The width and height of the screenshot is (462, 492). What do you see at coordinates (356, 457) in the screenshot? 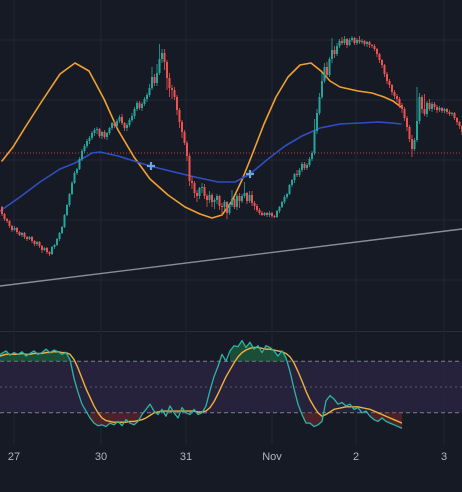
I see `x-tick-label: 2` at bounding box center [356, 457].